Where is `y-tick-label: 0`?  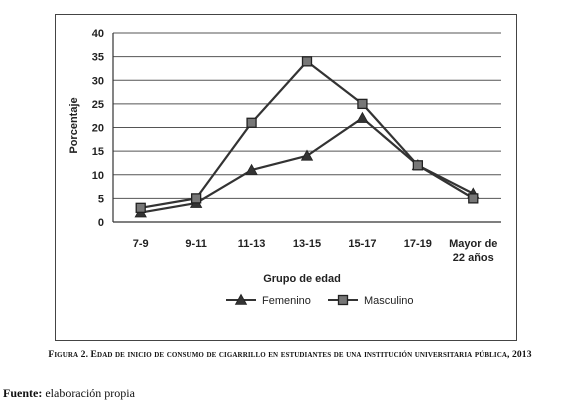
y-tick-label: 0 is located at coordinates (101, 223).